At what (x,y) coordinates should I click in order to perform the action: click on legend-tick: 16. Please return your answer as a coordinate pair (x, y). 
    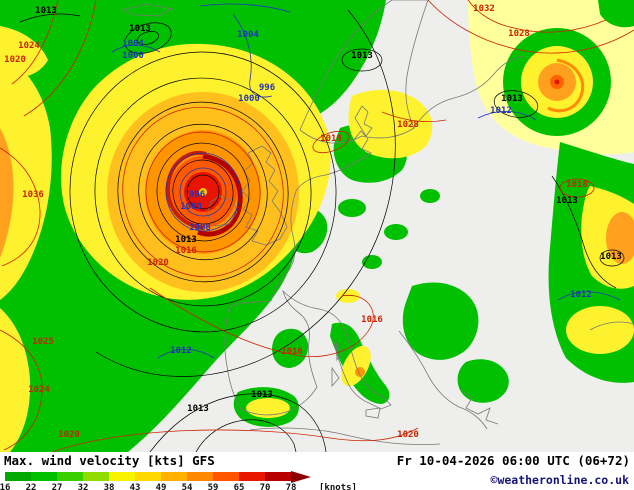
    Looking at the image, I should click on (5, 486).